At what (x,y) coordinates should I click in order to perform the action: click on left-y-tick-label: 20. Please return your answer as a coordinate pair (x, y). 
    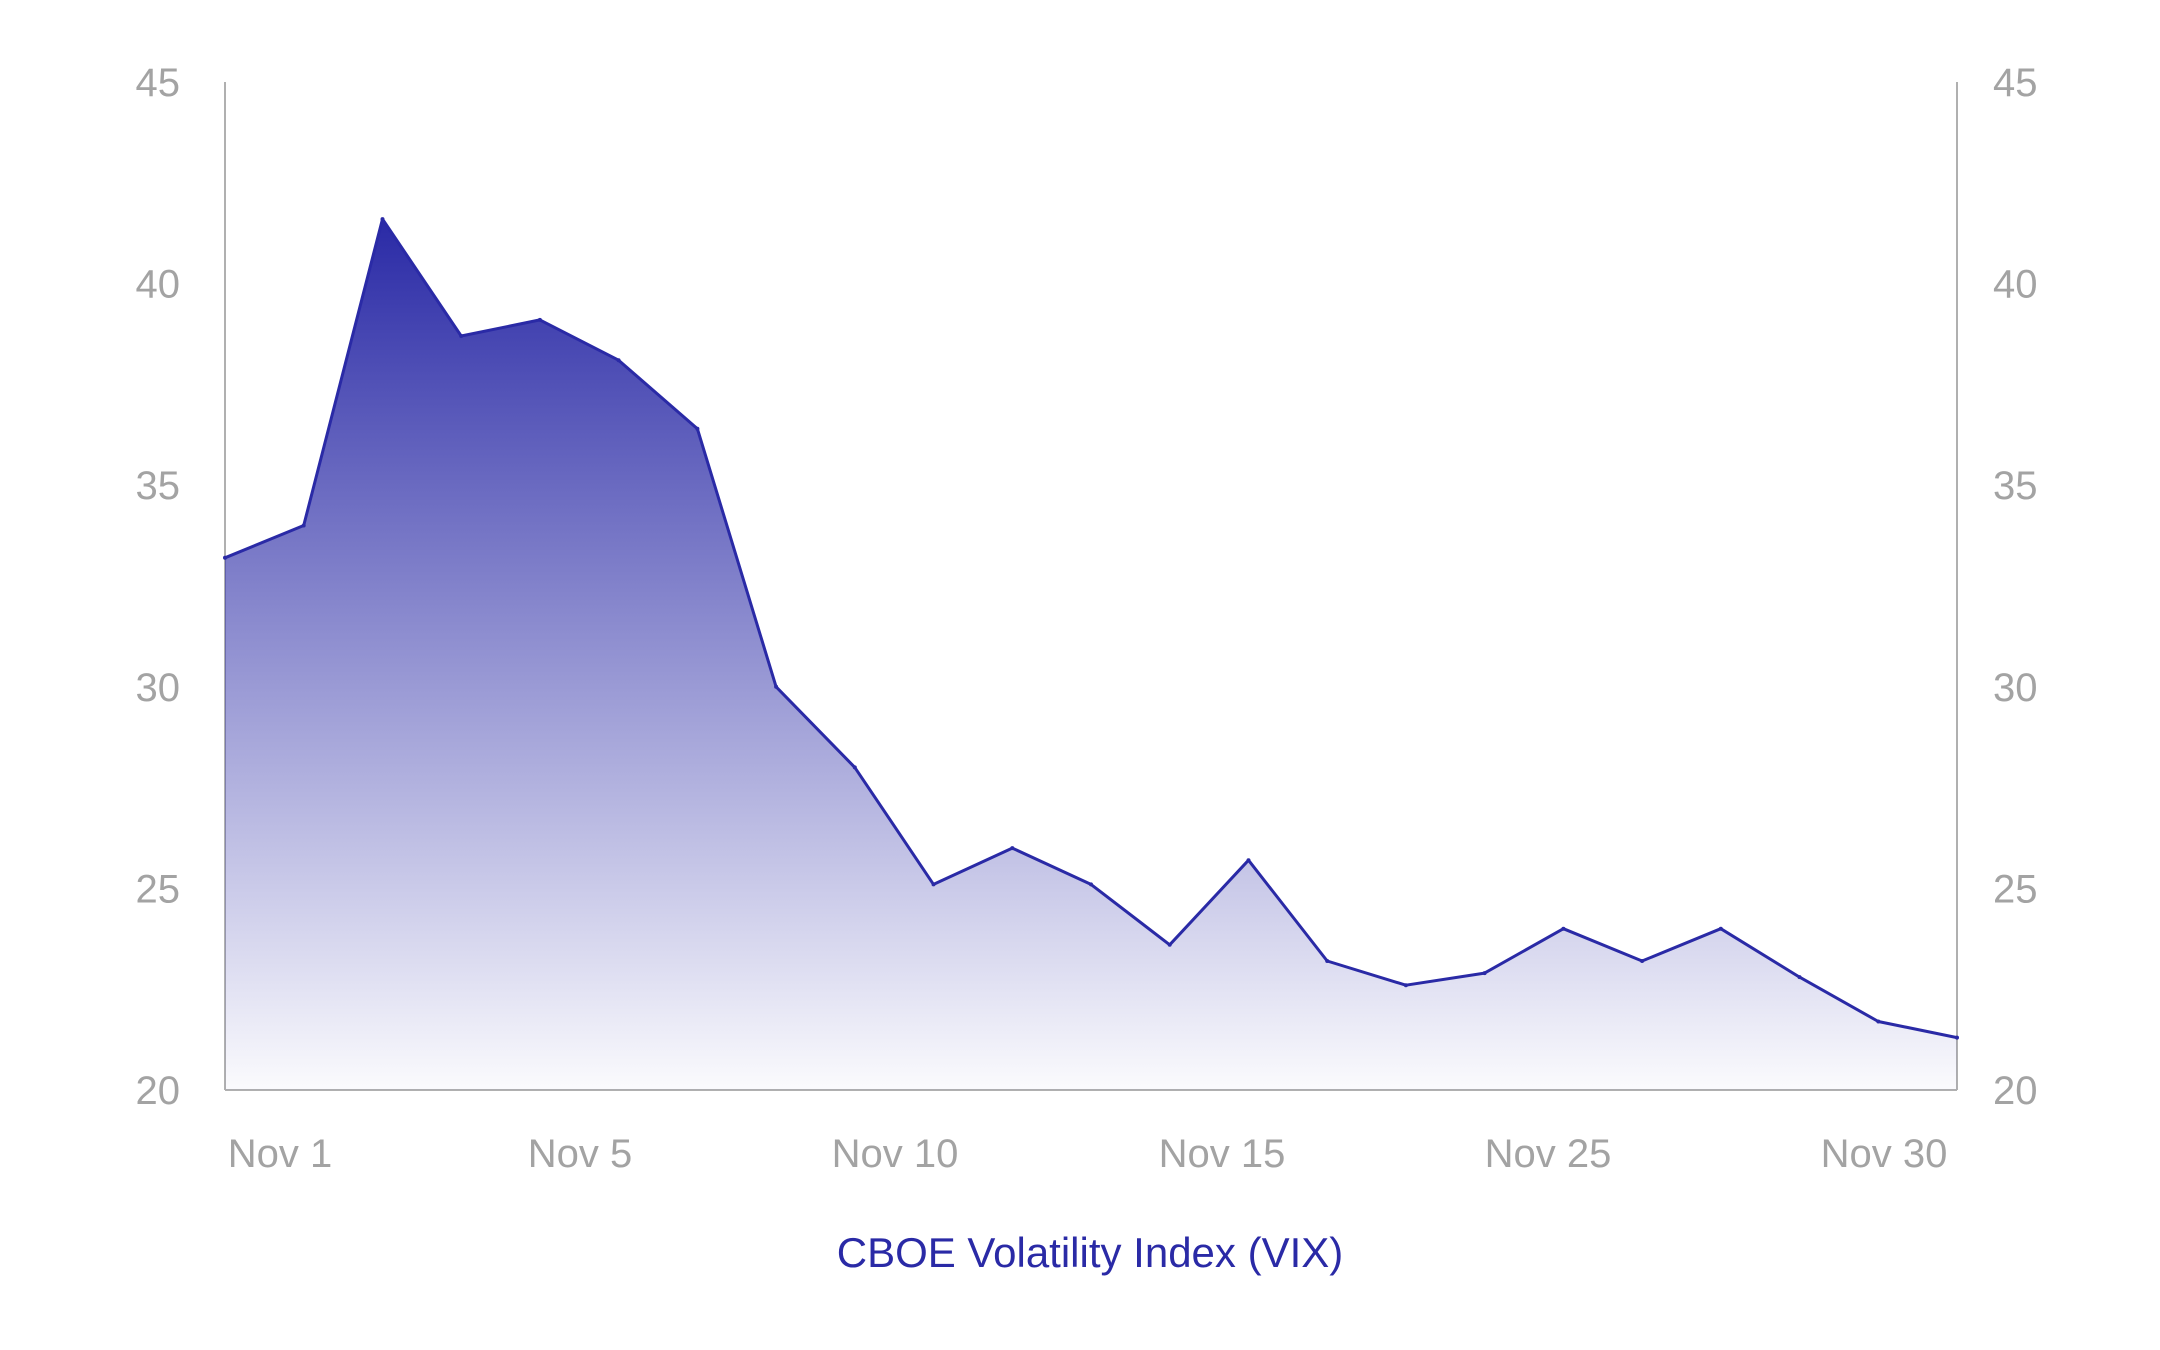
    Looking at the image, I should click on (158, 1091).